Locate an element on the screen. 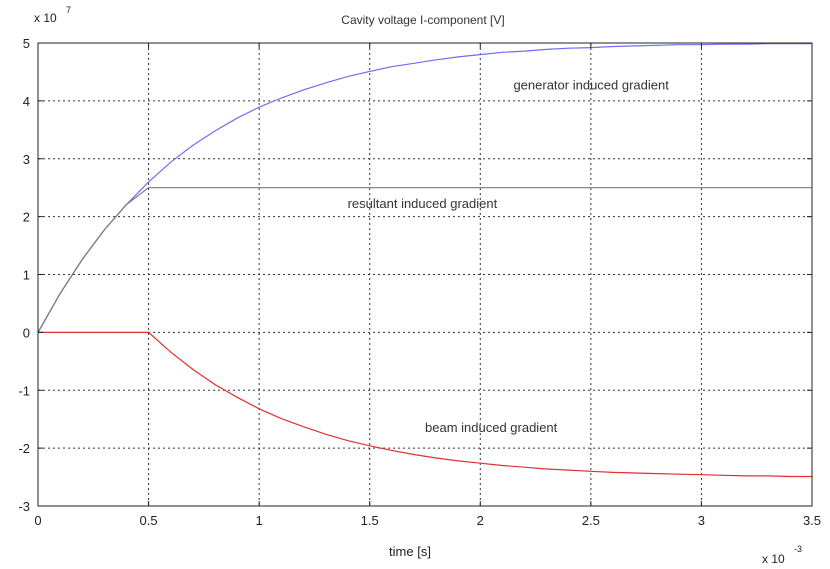 The image size is (830, 569). y-tick-label: 0 is located at coordinates (26, 332).